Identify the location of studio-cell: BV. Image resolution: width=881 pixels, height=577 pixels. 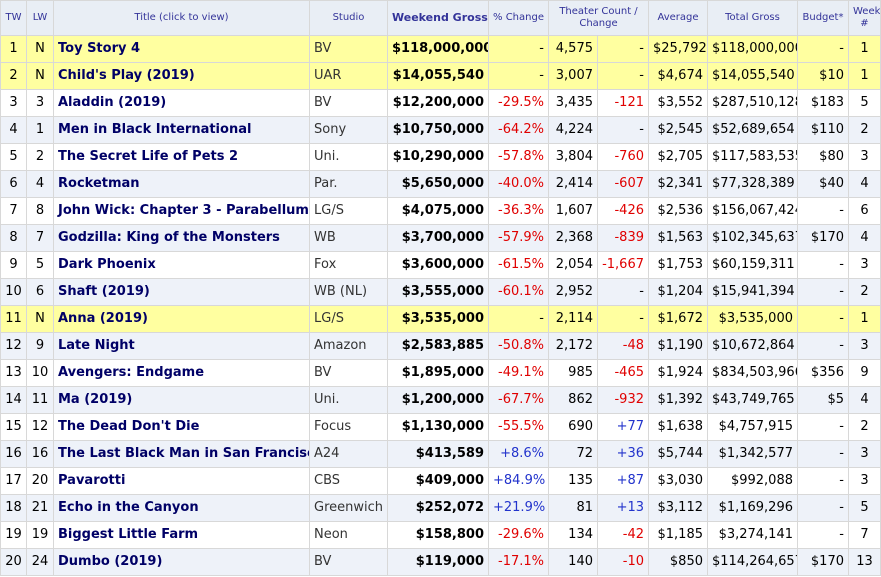
(348, 562).